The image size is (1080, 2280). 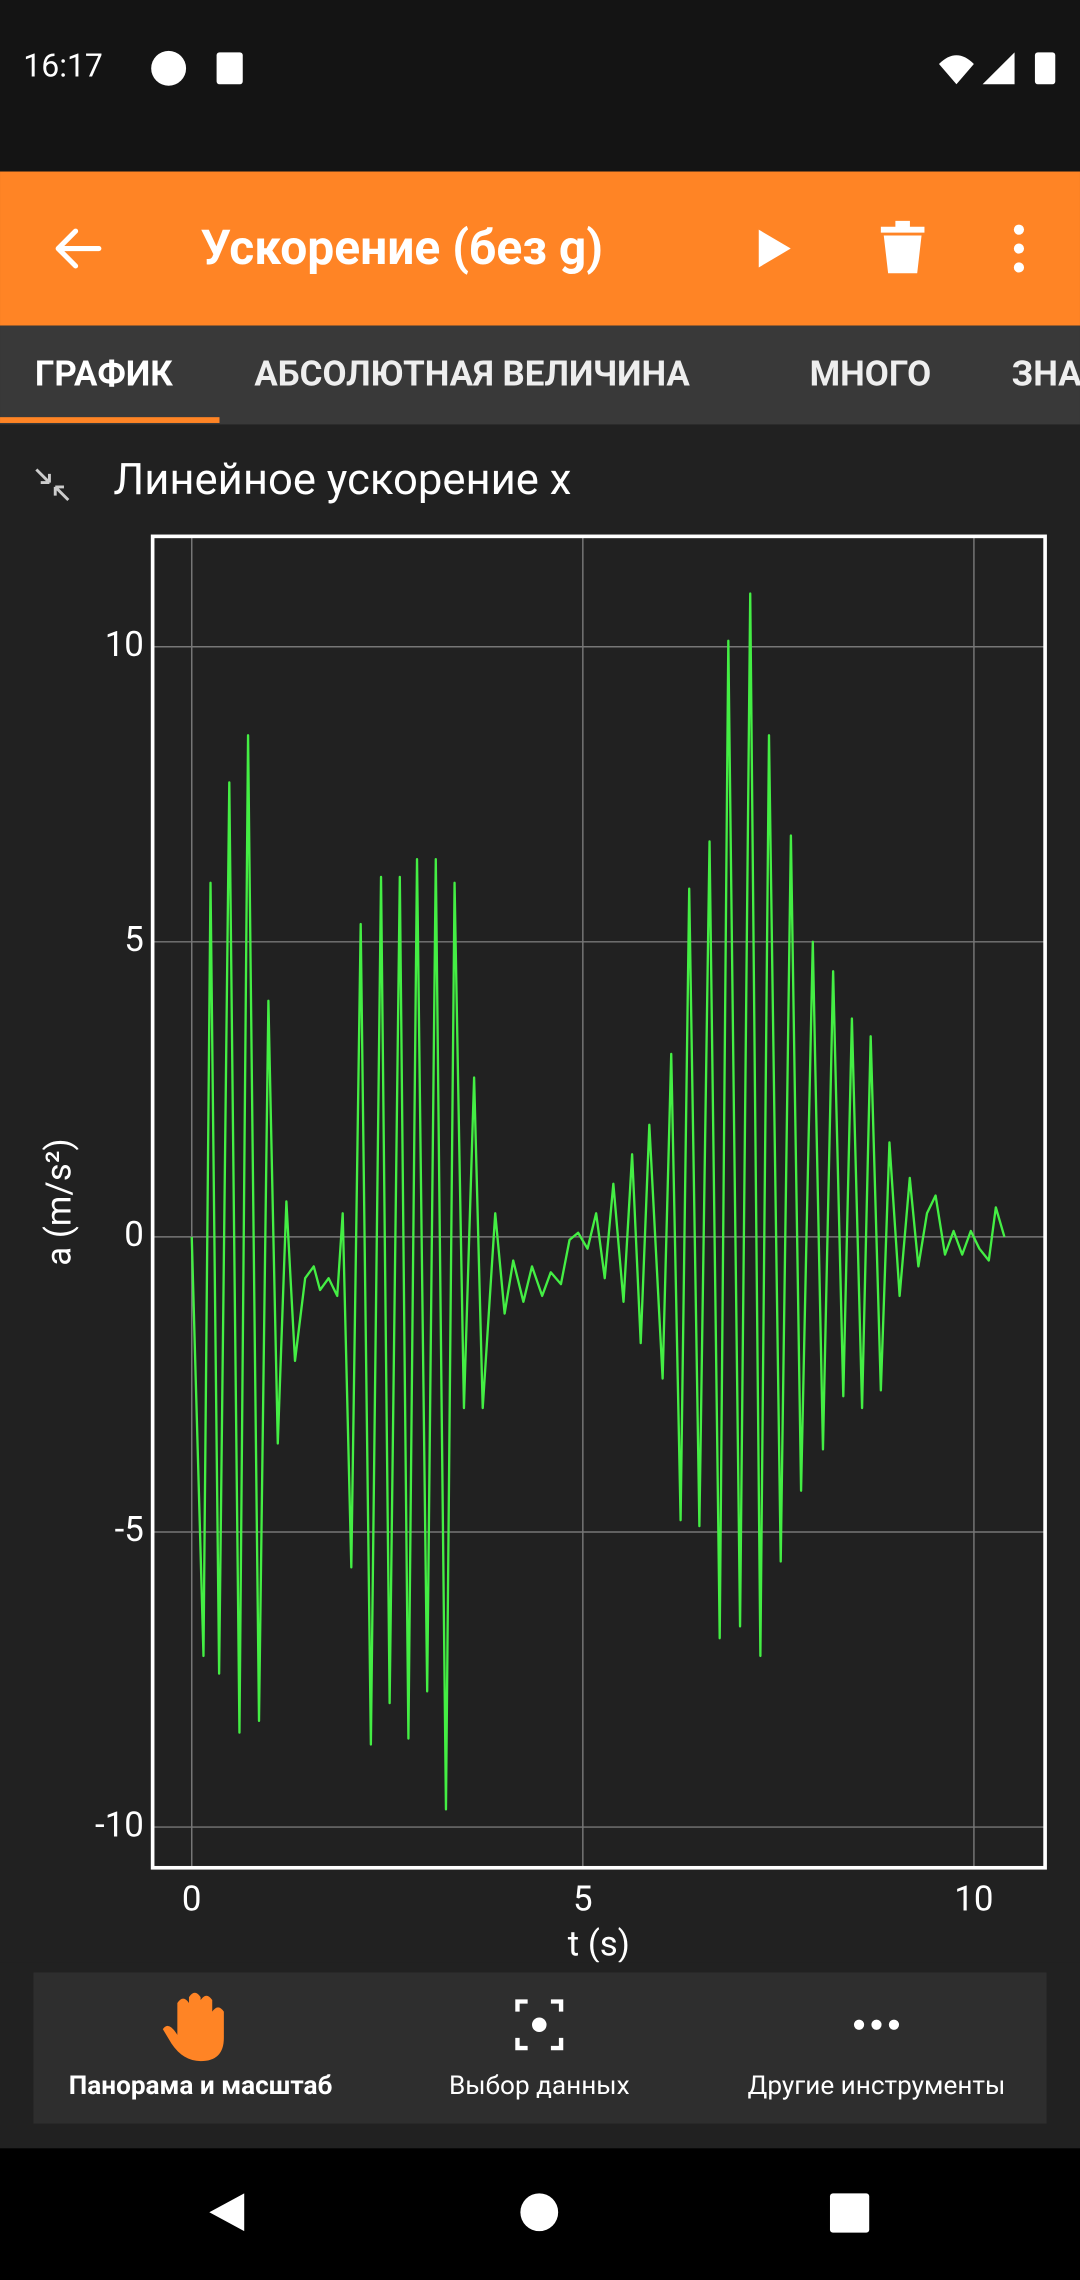 I want to click on battery-icon, so click(x=1045, y=68).